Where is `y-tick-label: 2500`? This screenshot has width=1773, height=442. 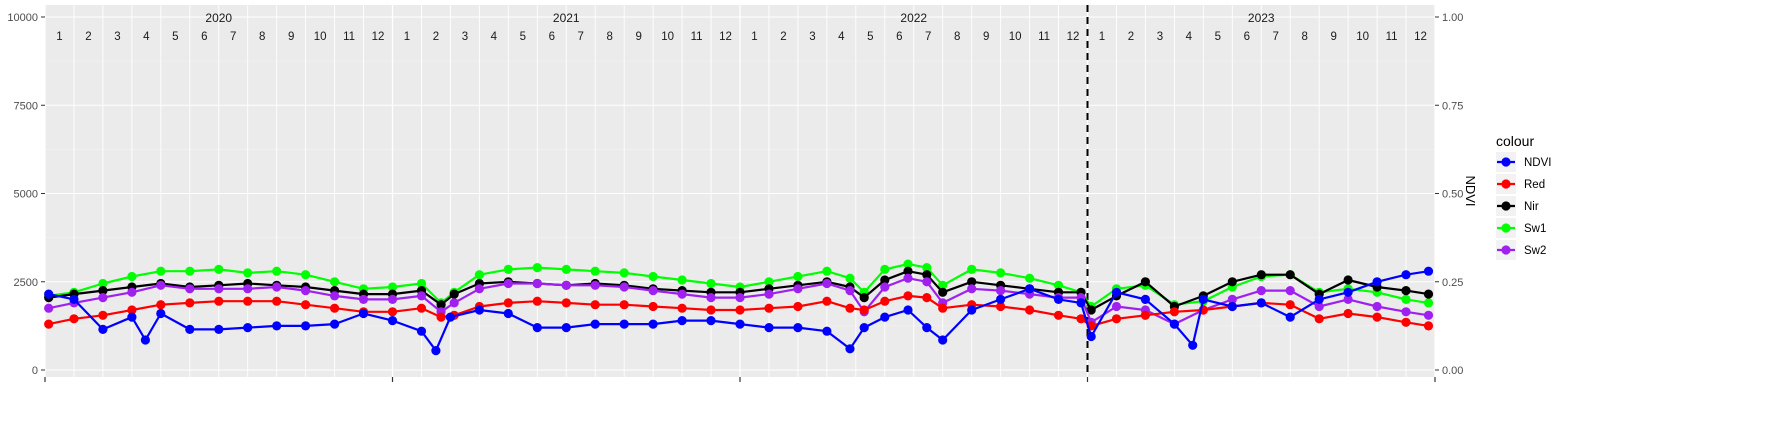
y-tick-label: 2500 is located at coordinates (26, 283).